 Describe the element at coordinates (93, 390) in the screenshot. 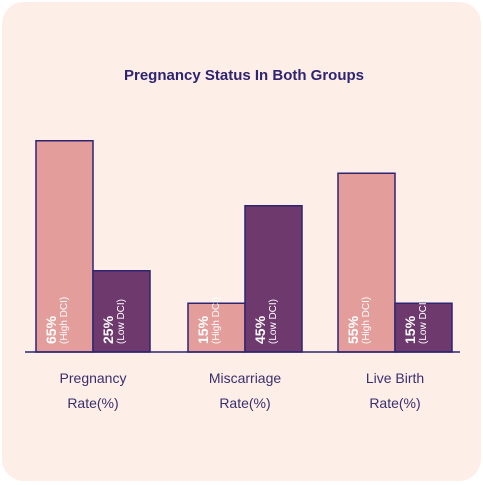

I see `category-label-0: Pregnancy Rate(%)` at that location.